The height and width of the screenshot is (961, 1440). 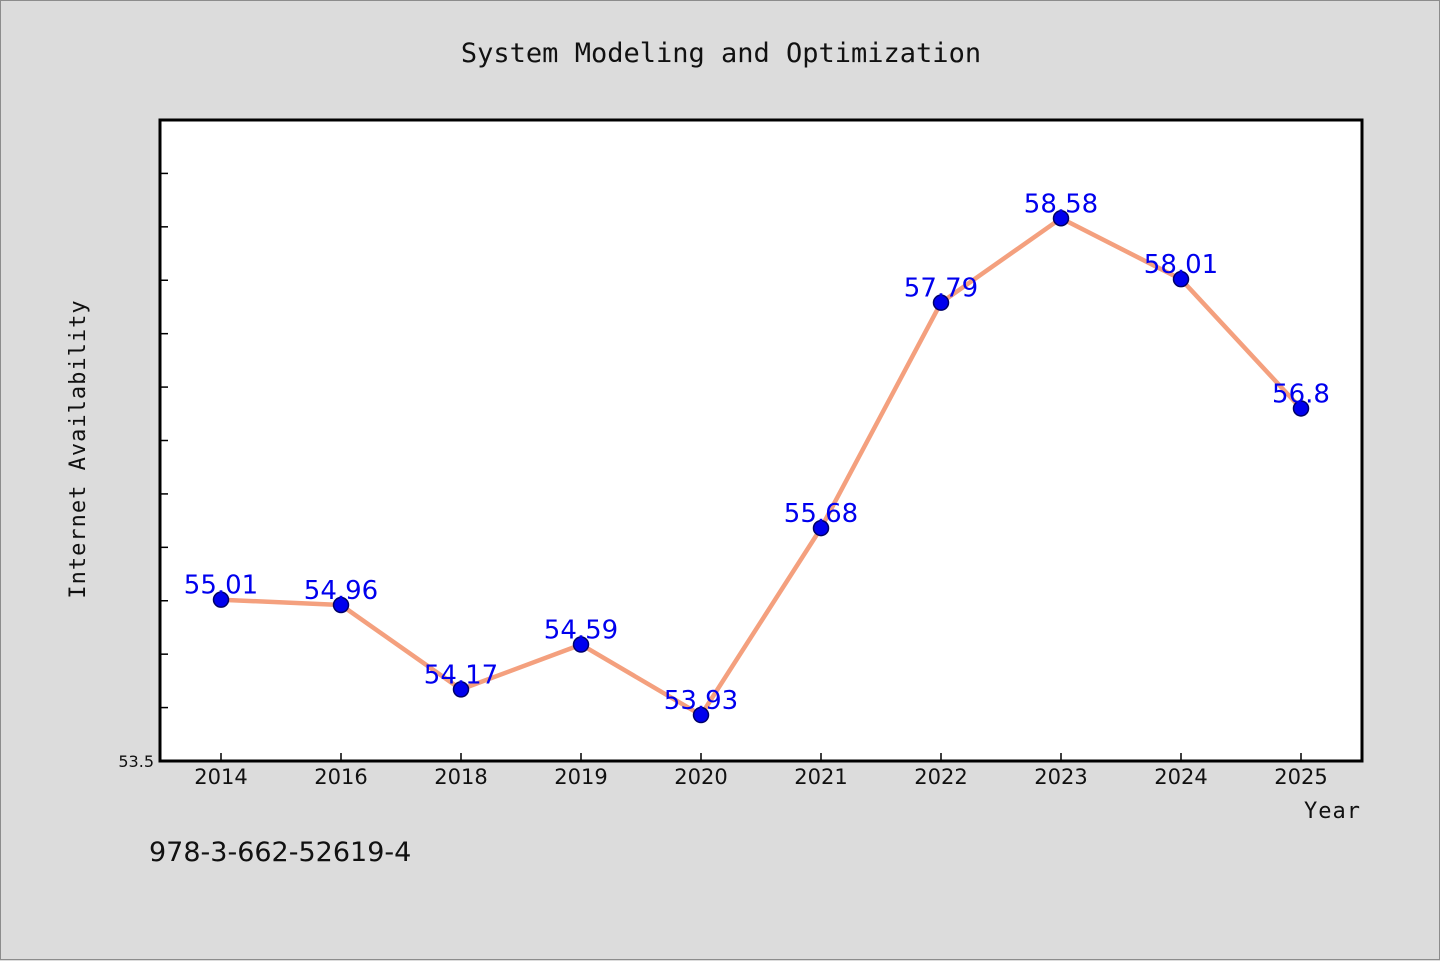 What do you see at coordinates (1180, 777) in the screenshot?
I see `x-tick-label: 2024` at bounding box center [1180, 777].